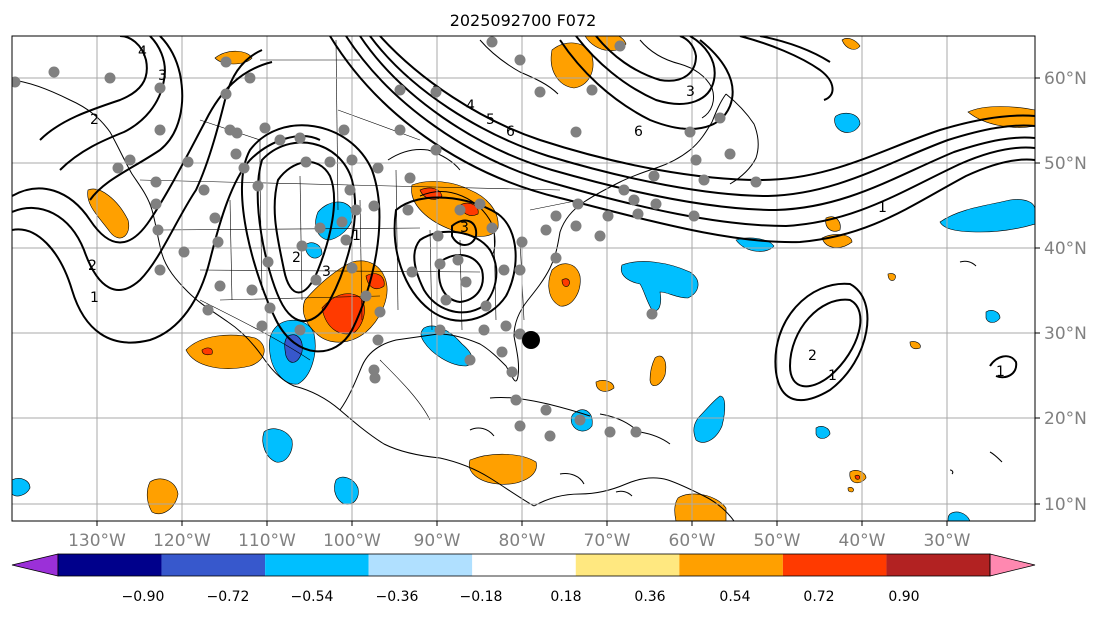 The image size is (1105, 619). What do you see at coordinates (1065, 79) in the screenshot?
I see `lat-label: 60°N` at bounding box center [1065, 79].